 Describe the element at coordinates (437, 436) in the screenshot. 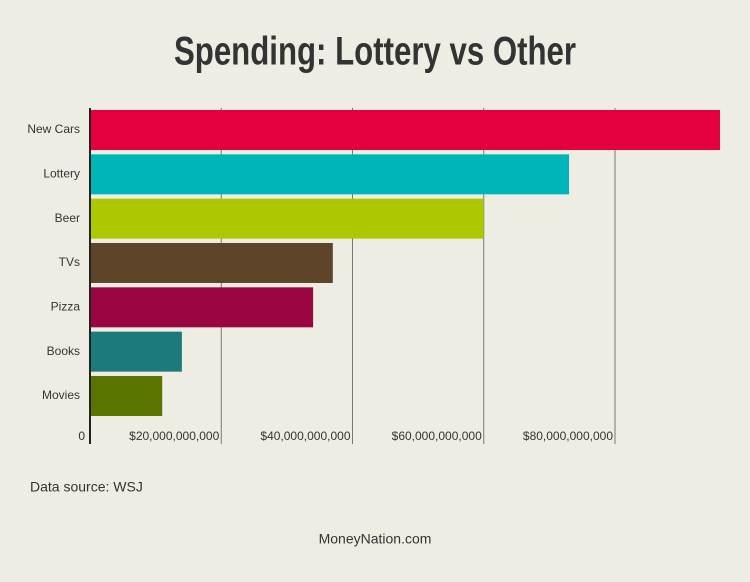

I see `x-tick-label: $60,000,000,000` at that location.